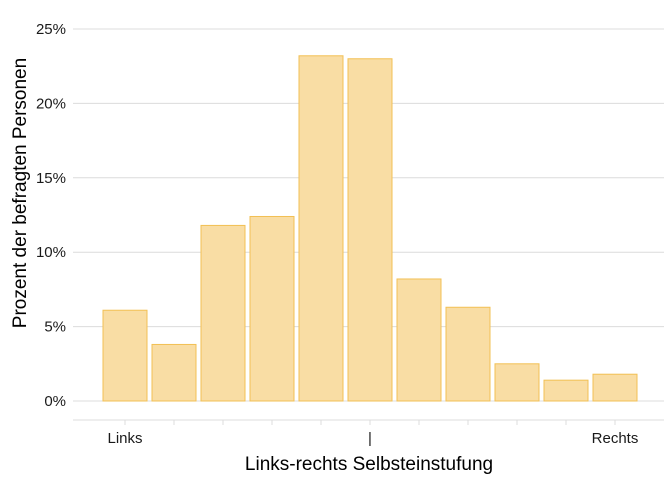 The width and height of the screenshot is (672, 480). Describe the element at coordinates (55, 327) in the screenshot. I see `y-tick-label: 5%` at that location.